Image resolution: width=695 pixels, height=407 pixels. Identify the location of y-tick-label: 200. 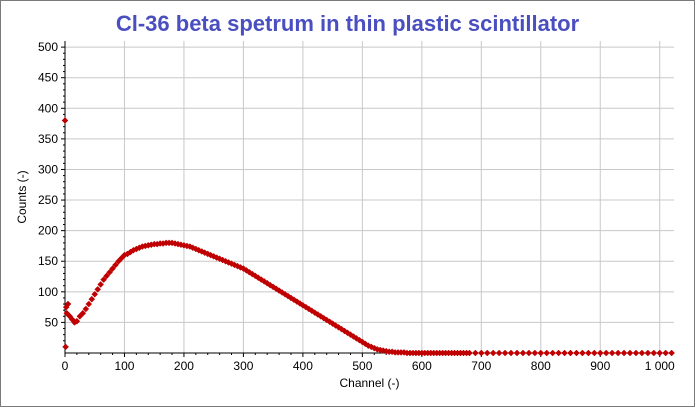
(48, 231).